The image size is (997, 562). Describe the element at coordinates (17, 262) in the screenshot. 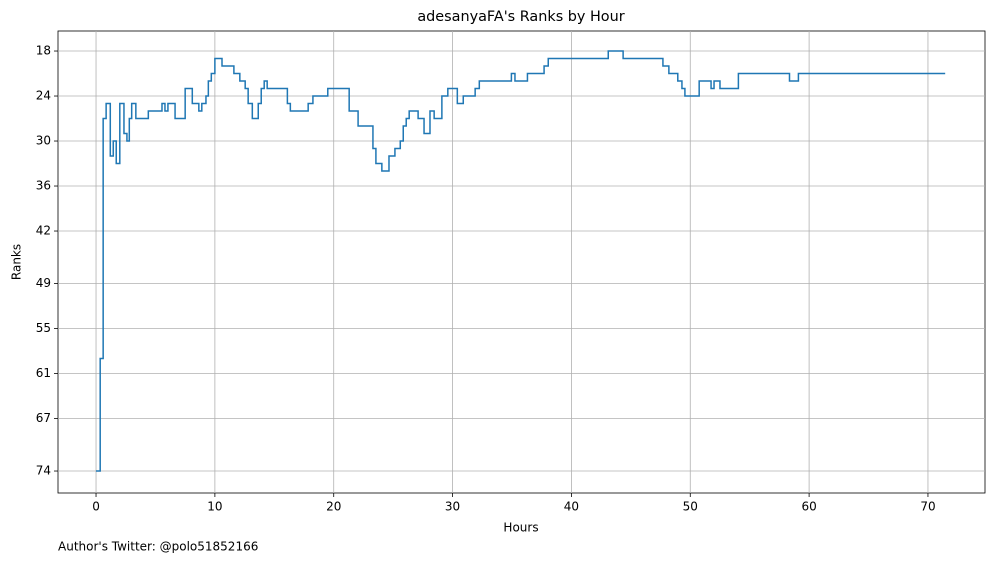

I see `y-axis-label: Ranks` at that location.